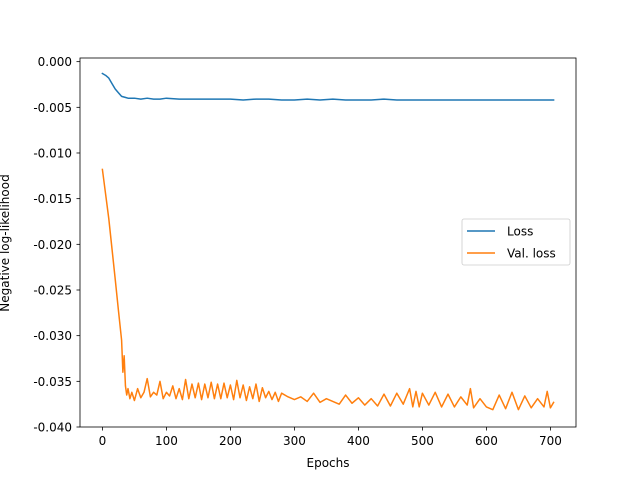 This screenshot has width=640, height=480. Describe the element at coordinates (422, 441) in the screenshot. I see `x-tick-label: 500` at that location.